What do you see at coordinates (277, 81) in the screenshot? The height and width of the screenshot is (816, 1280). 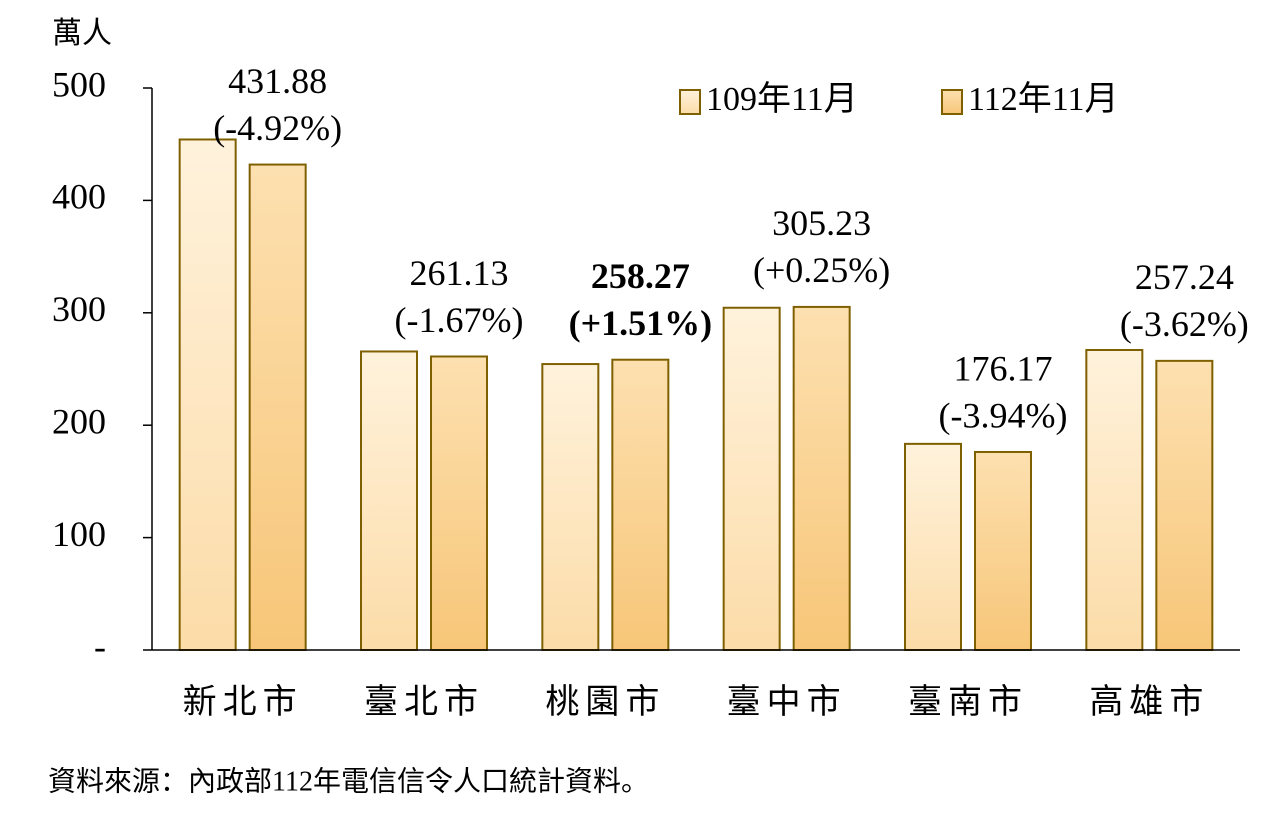 I see `data-label: 431.88` at bounding box center [277, 81].